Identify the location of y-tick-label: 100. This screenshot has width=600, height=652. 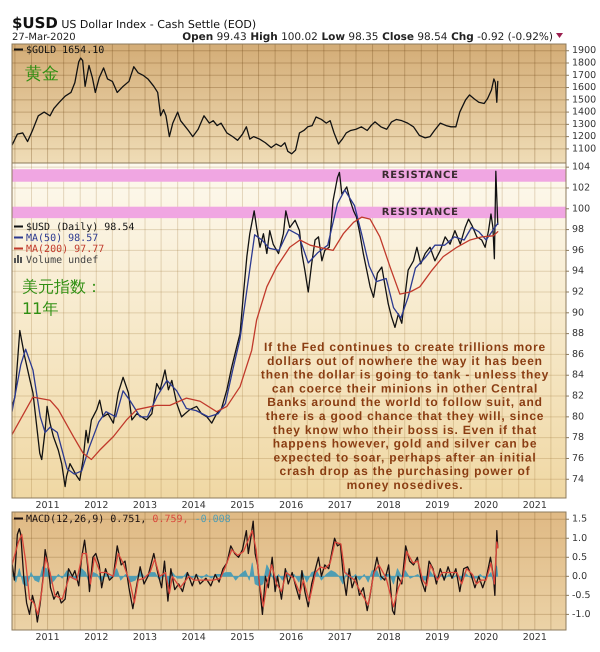
(581, 208).